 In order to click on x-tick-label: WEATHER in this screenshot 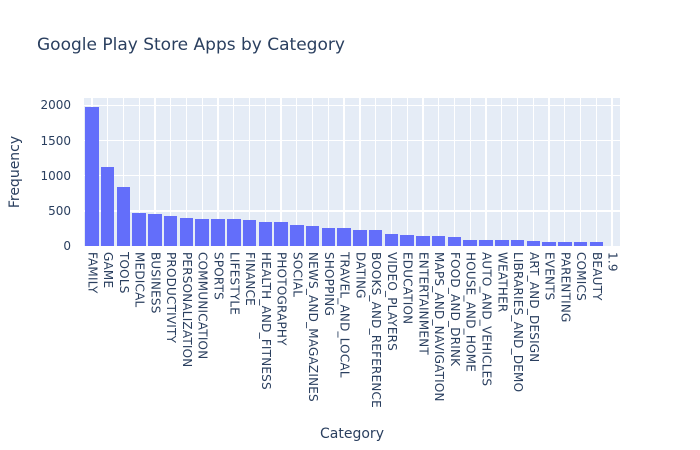, I will do `click(502, 282)`.